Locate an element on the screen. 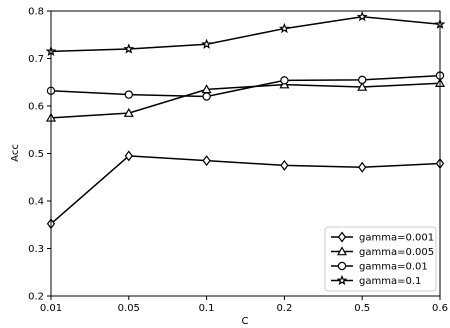  y-tick-label: 0.4 is located at coordinates (36, 202).